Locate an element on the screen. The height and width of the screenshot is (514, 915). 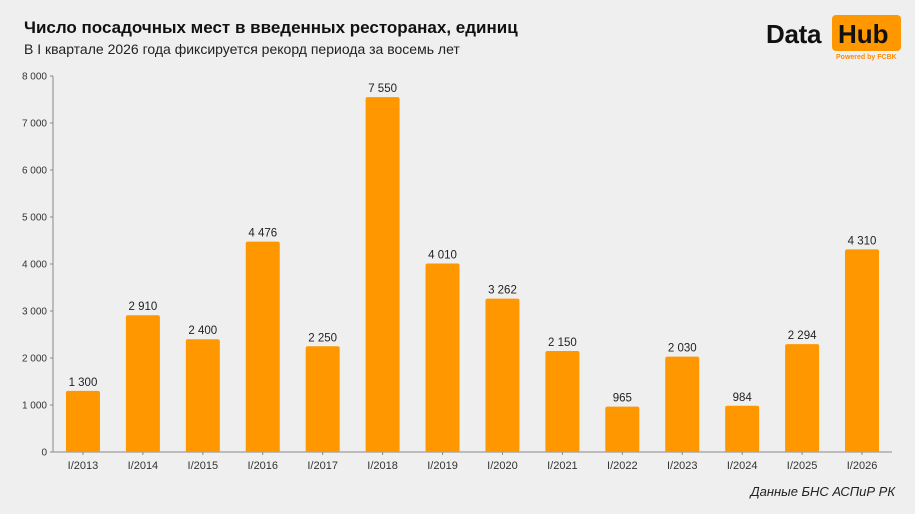
bar-I-2024 is located at coordinates (742, 428).